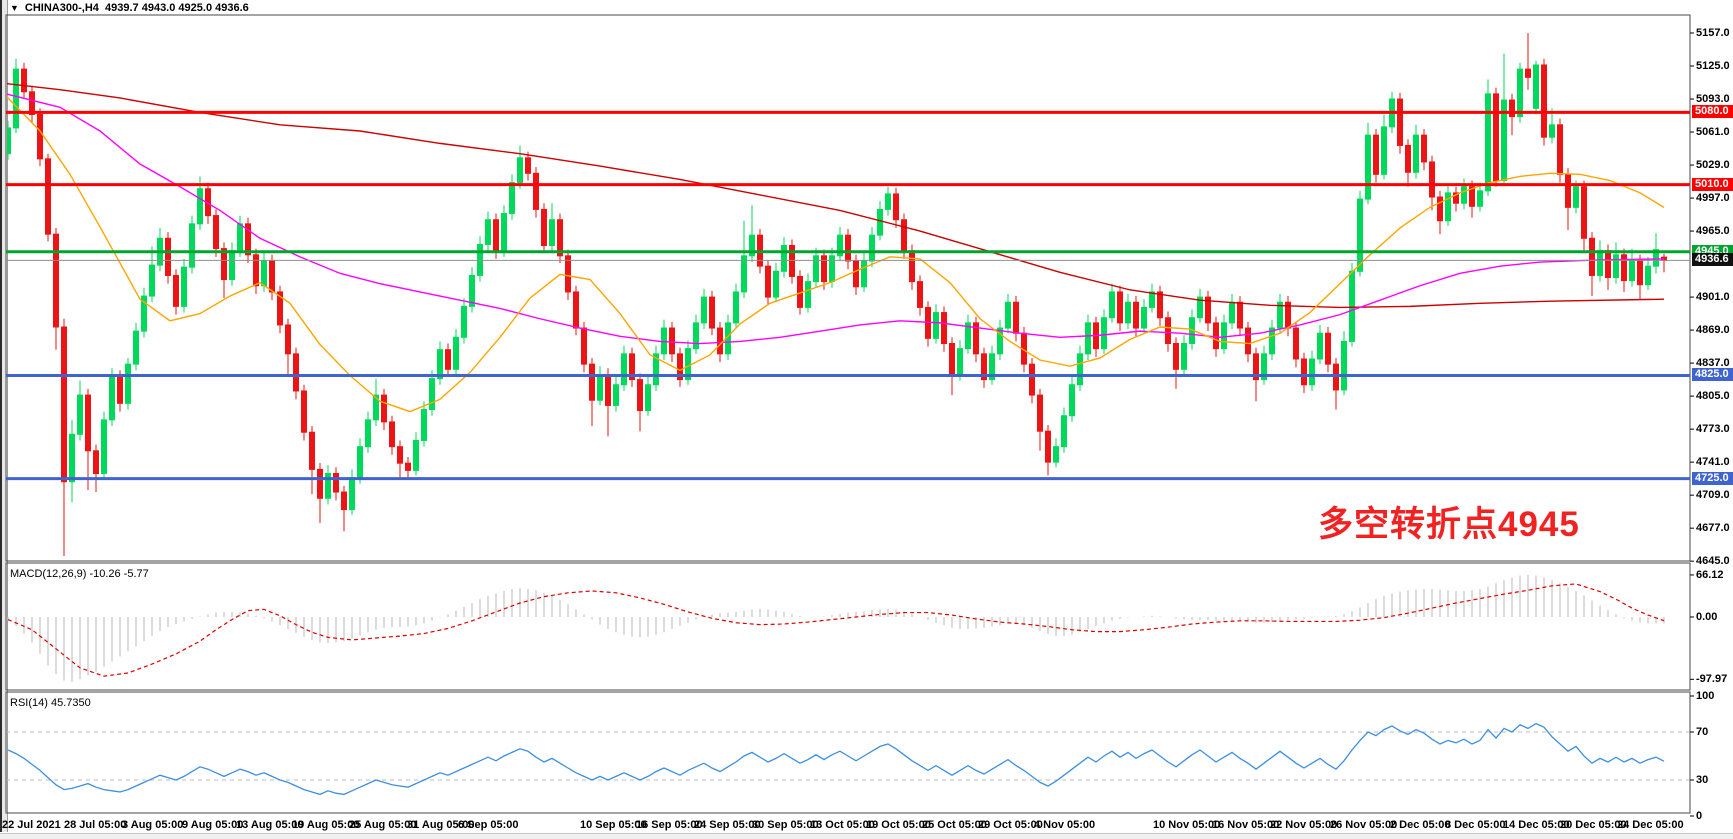 This screenshot has height=839, width=1733. I want to click on symbol-dropdown-icon: ▼, so click(14, 8).